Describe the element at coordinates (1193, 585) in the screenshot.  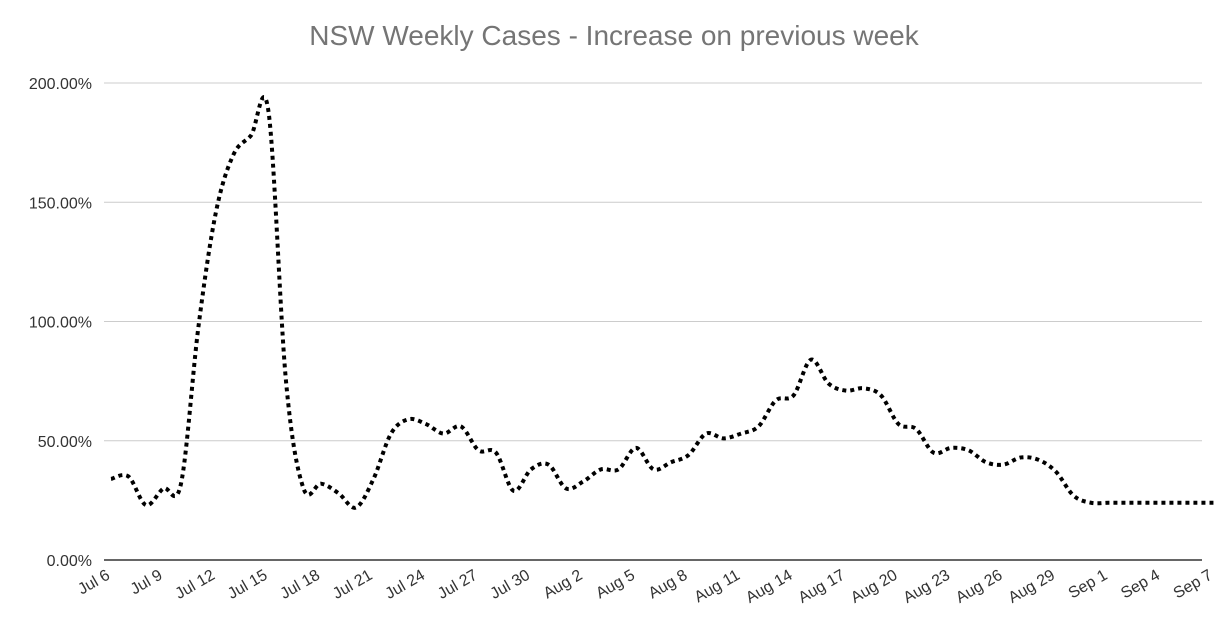
I see `x-tick-label: Sep 7` at that location.